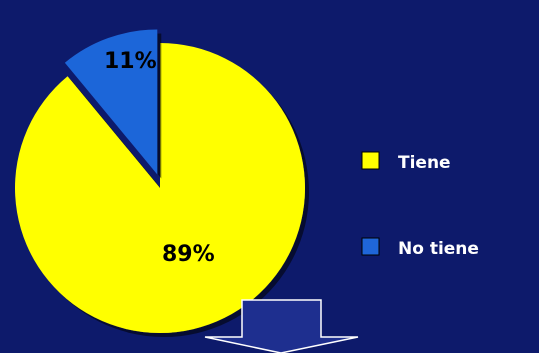 Image resolution: width=539 pixels, height=353 pixels. Describe the element at coordinates (370, 160) in the screenshot. I see `legend-swatch-tiene` at that location.